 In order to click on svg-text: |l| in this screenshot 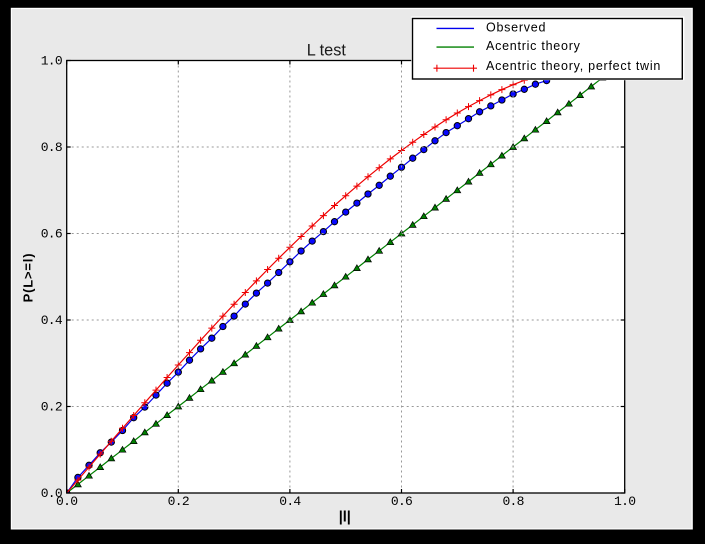, I will do `click(345, 518)`.